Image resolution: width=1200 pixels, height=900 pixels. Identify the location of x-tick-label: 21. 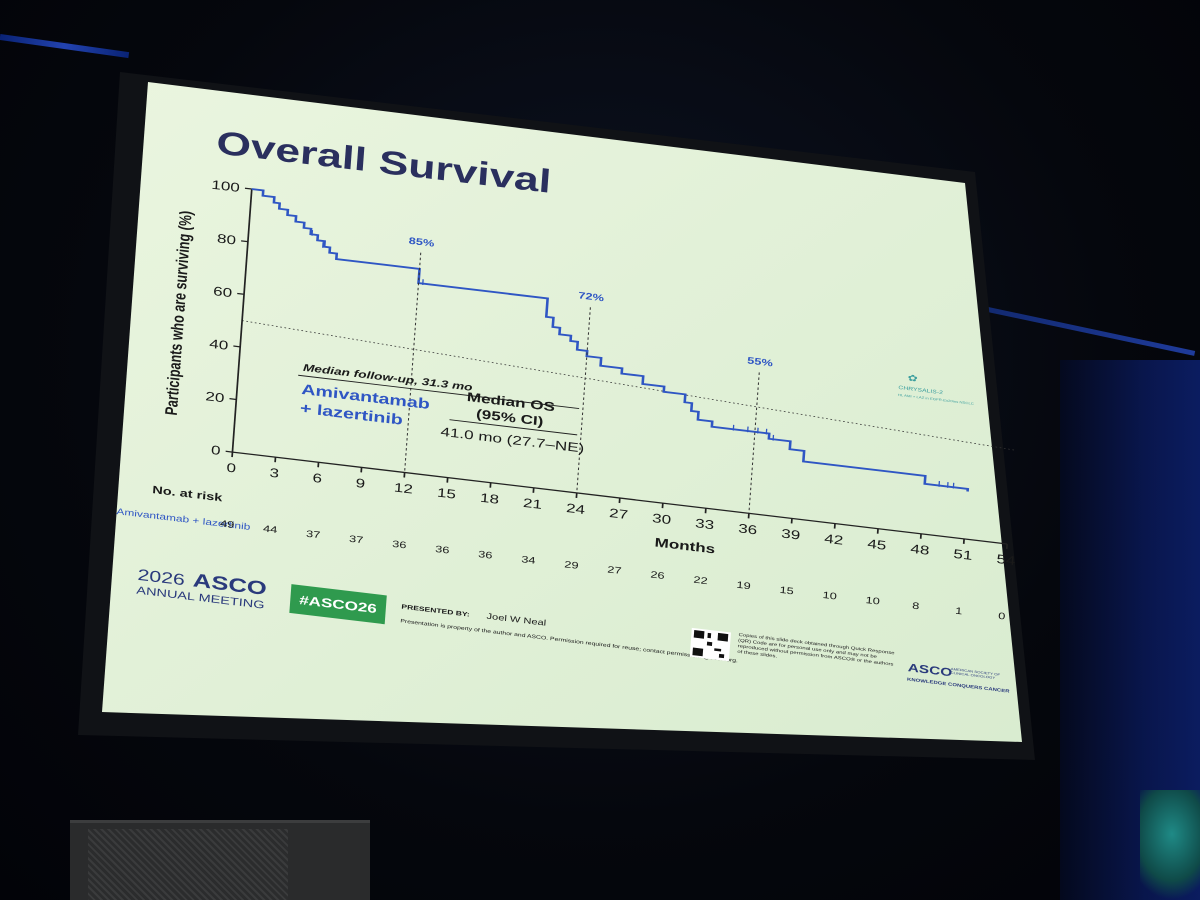
(533, 504).